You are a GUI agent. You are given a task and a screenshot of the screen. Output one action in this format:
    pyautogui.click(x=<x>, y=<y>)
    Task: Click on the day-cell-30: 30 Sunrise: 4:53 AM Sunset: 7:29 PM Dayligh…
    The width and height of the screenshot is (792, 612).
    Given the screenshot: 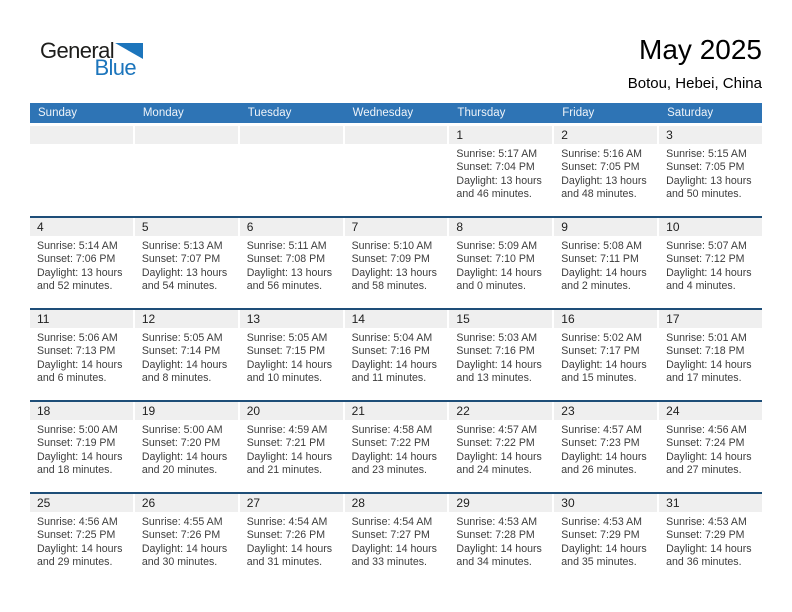 What is the action you would take?
    pyautogui.click(x=606, y=539)
    